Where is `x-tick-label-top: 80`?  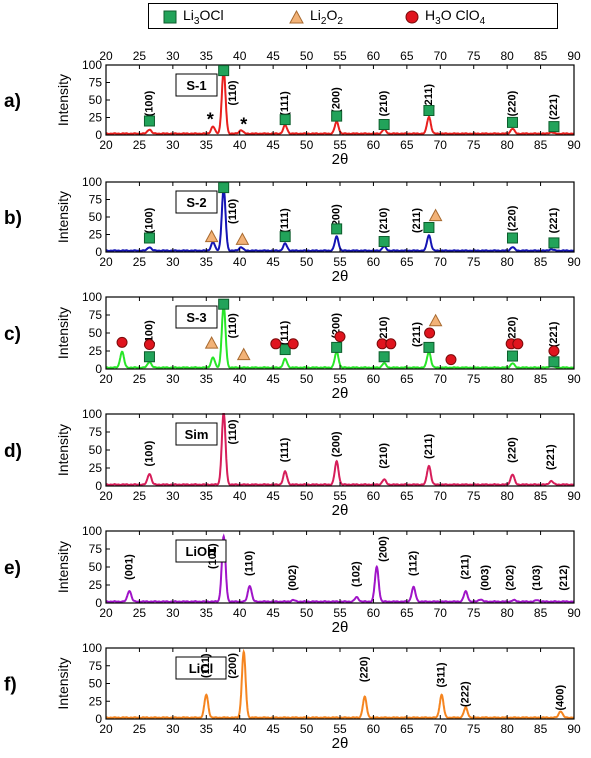 x-tick-label-top: 80 is located at coordinates (507, 56).